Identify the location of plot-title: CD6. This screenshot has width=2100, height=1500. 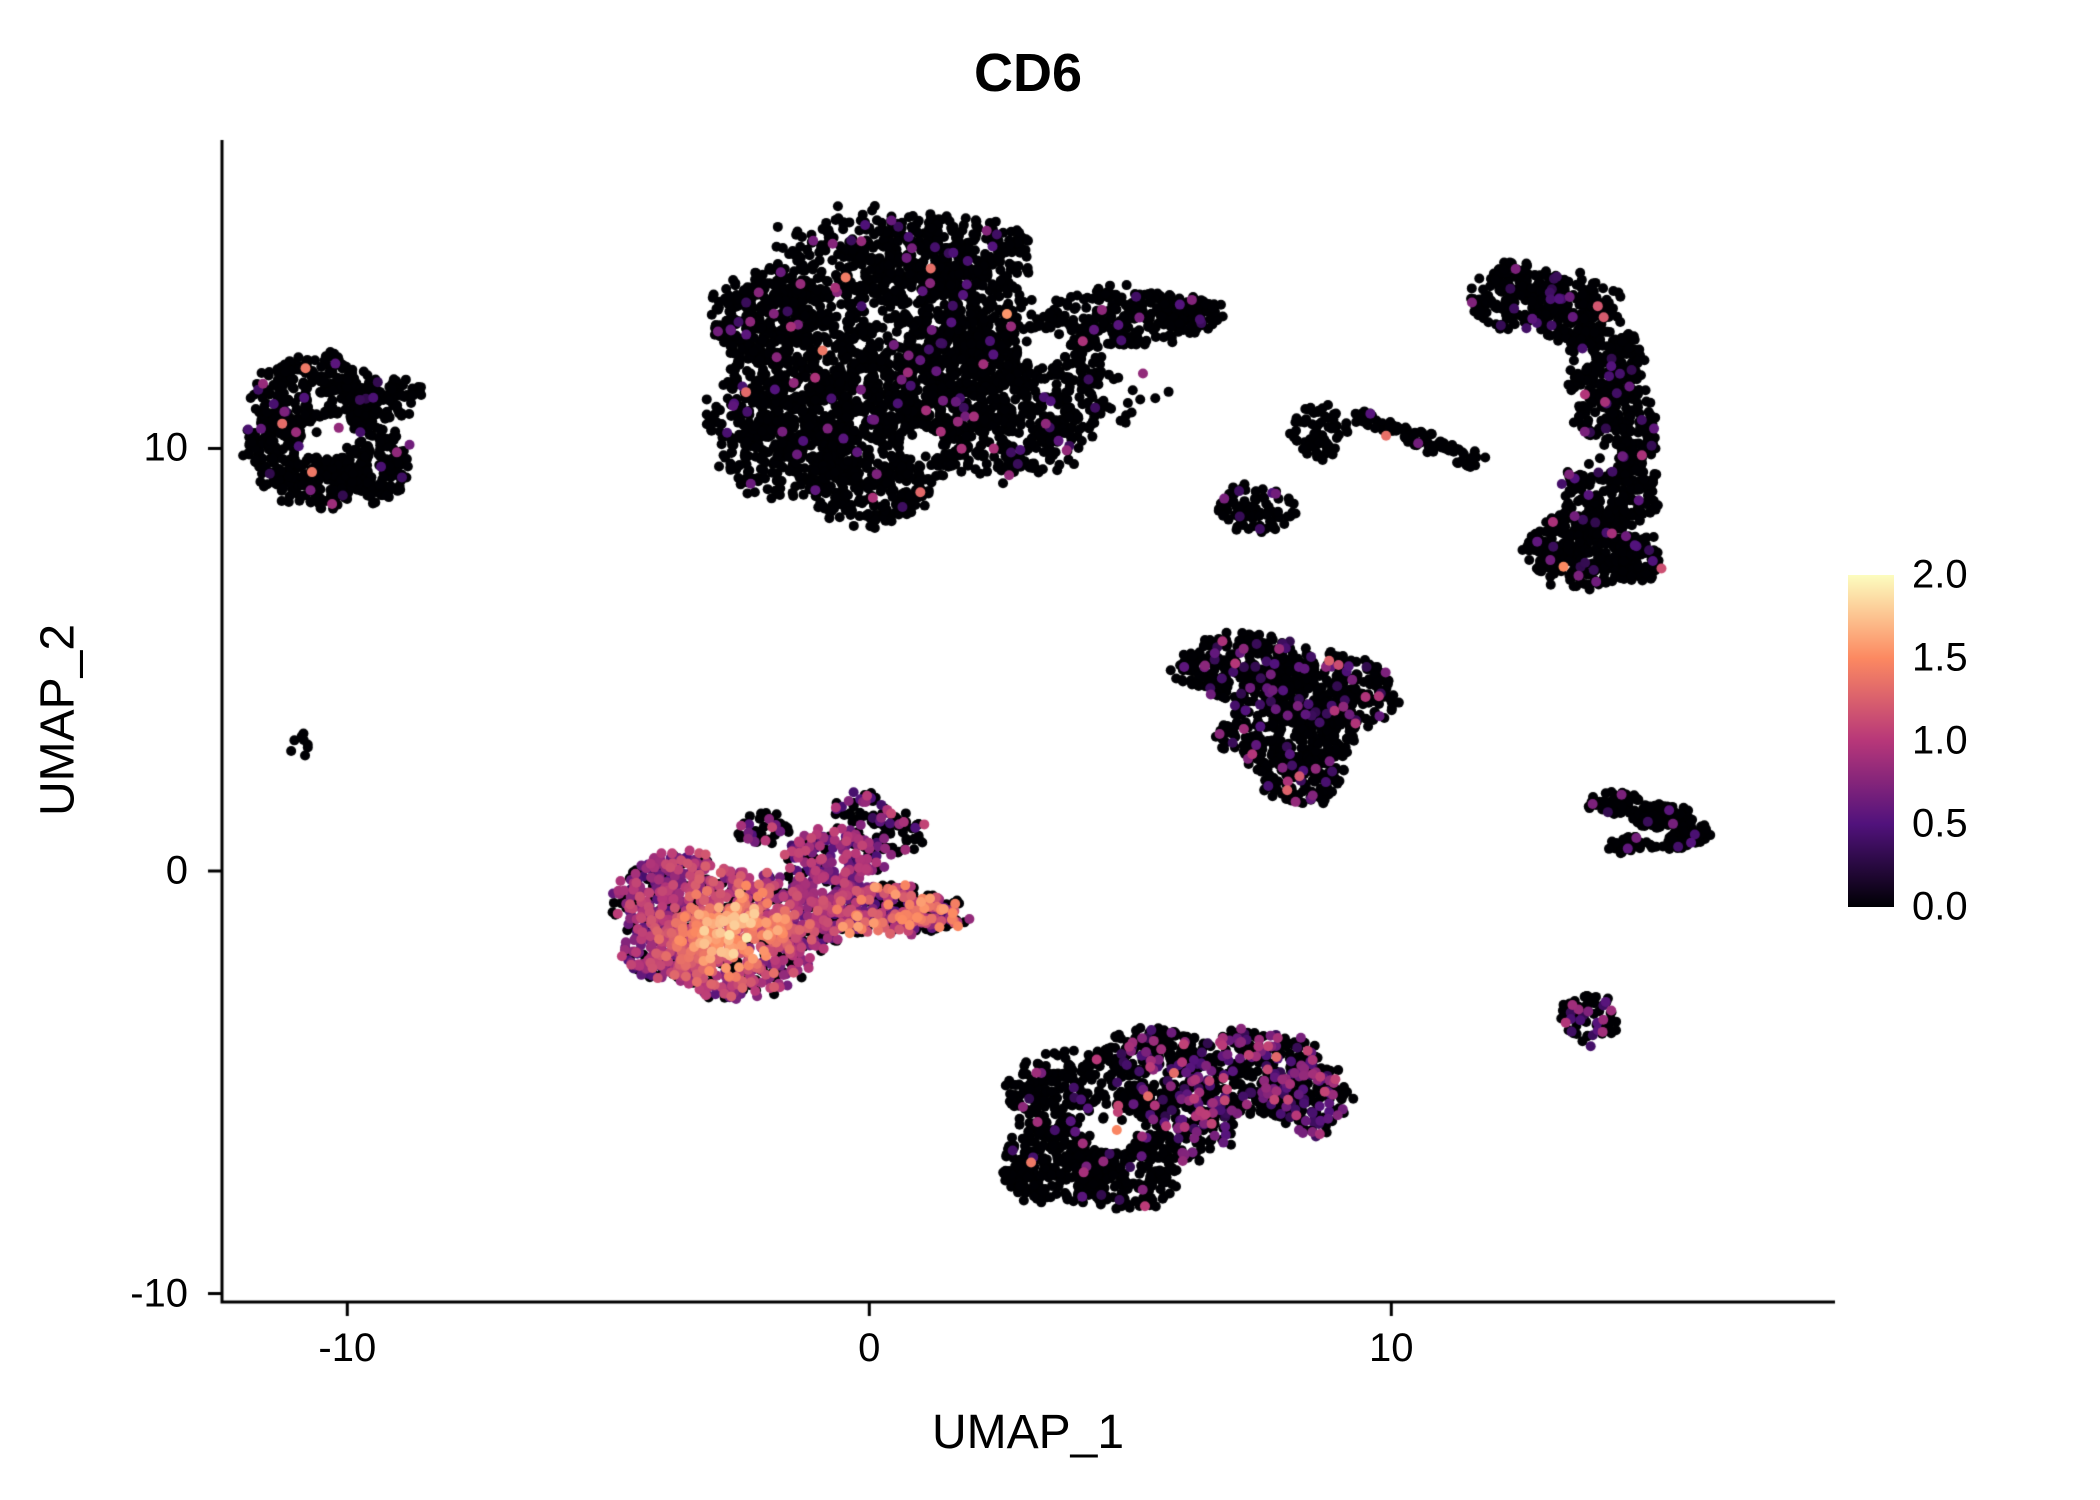
(1028, 73).